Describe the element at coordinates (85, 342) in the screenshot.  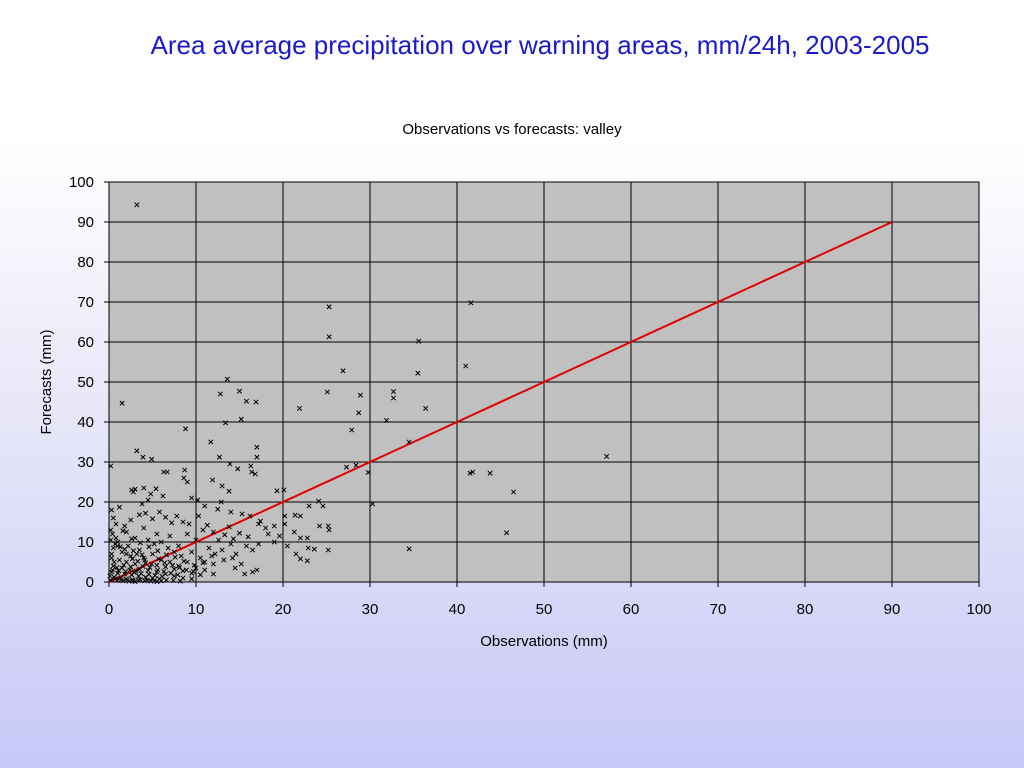
I see `y-tick-label: 60` at that location.